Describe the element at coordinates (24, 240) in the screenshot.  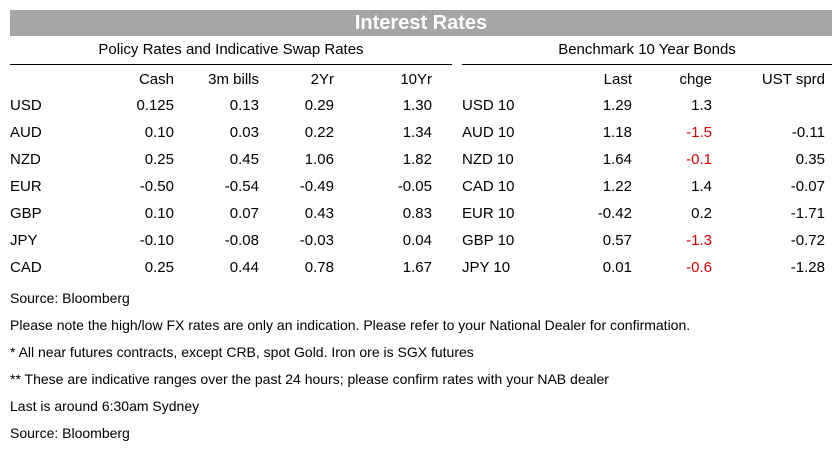
I see `row-label: JPY` at that location.